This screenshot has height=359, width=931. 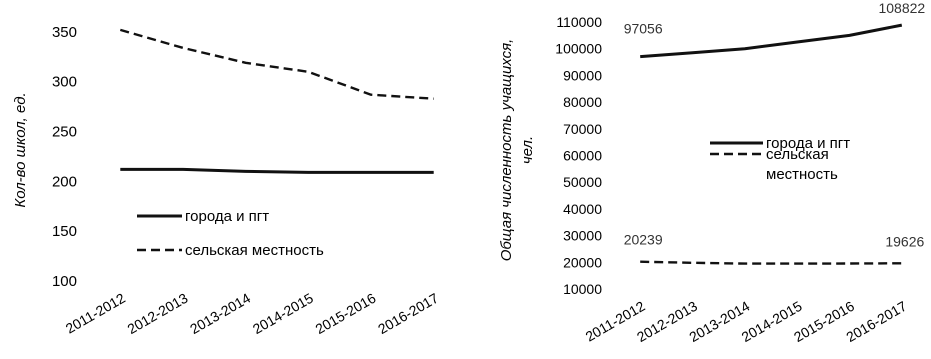 What do you see at coordinates (582, 102) in the screenshot?
I see `y-tick-label: 80000` at bounding box center [582, 102].